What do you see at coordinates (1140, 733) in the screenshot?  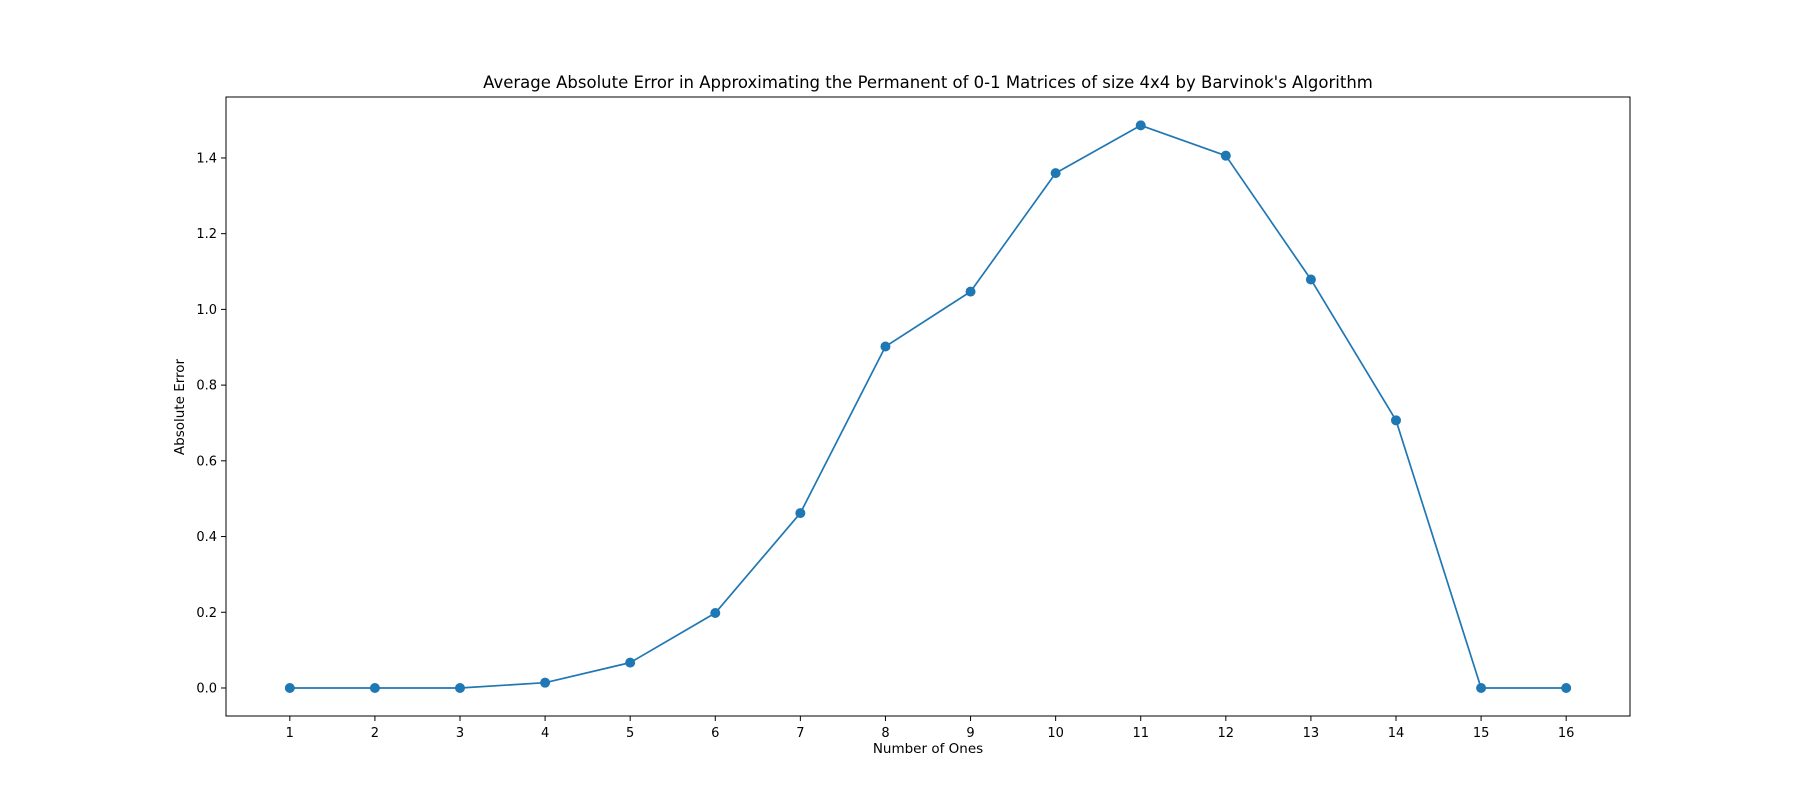 I see `x-tick-label-11: 11` at bounding box center [1140, 733].